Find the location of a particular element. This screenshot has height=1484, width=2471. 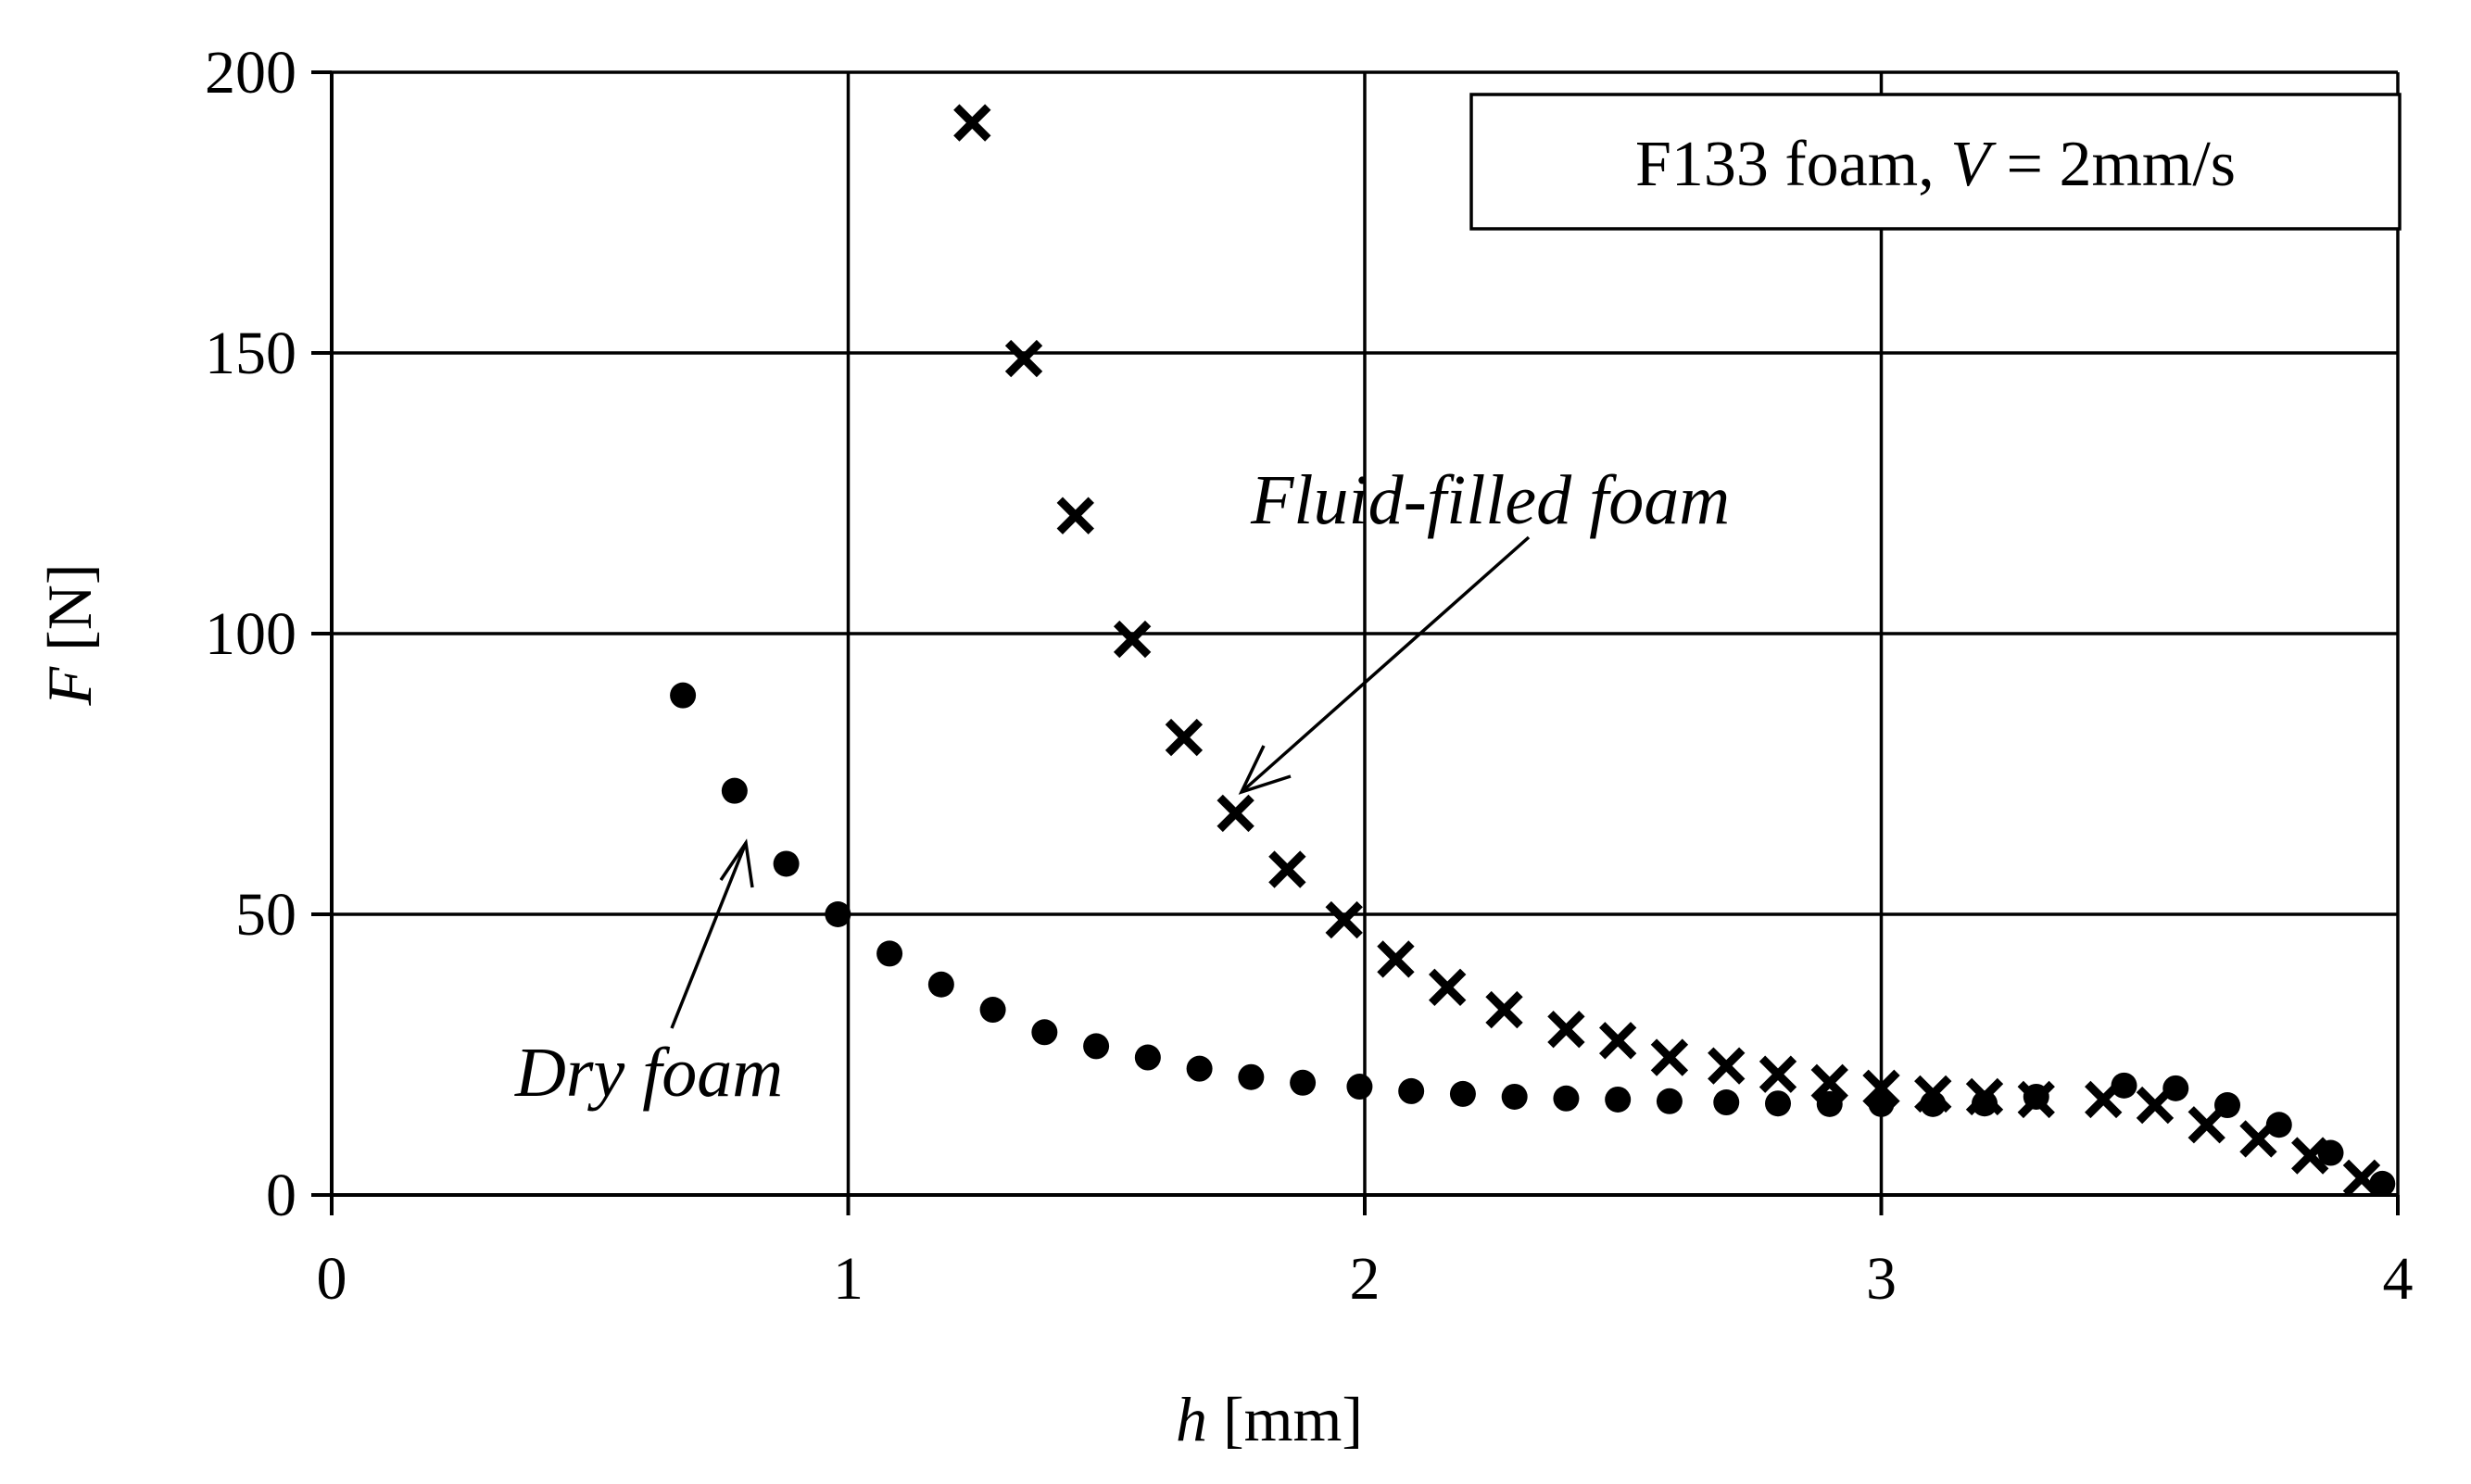

y-tick-label: 100 is located at coordinates (250, 634).